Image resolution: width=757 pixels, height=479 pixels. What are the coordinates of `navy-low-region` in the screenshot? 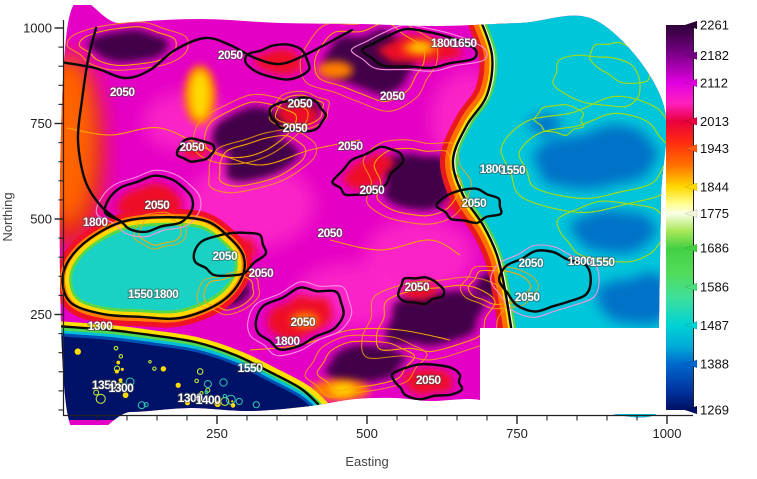 It's located at (194, 378).